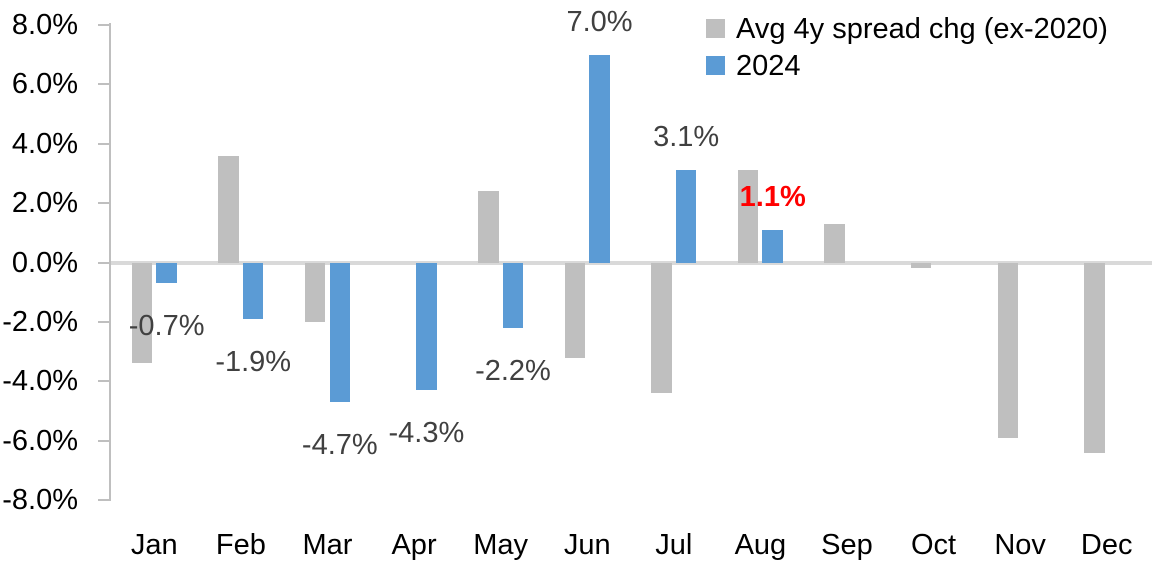 The width and height of the screenshot is (1152, 570). What do you see at coordinates (315, 292) in the screenshot?
I see `bar-mar-avg-4y` at bounding box center [315, 292].